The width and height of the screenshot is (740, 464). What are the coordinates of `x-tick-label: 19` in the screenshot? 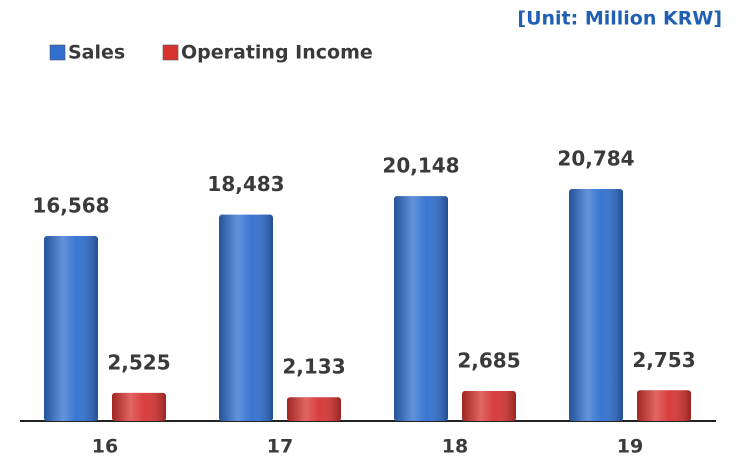 It's located at (630, 447).